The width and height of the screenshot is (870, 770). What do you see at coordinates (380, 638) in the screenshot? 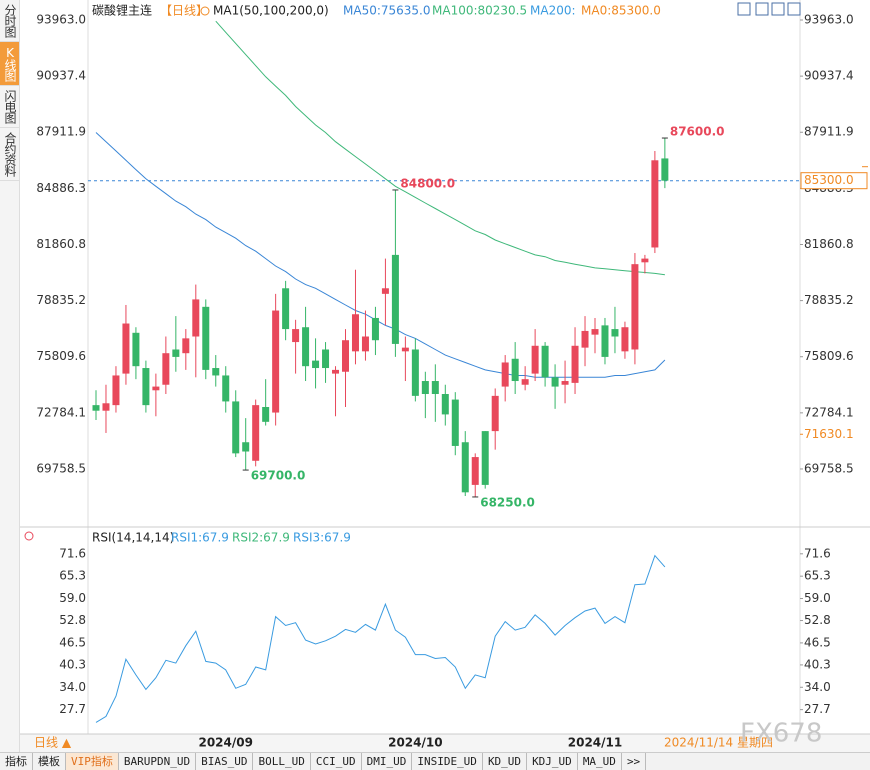
I see `rsi-line` at bounding box center [380, 638].